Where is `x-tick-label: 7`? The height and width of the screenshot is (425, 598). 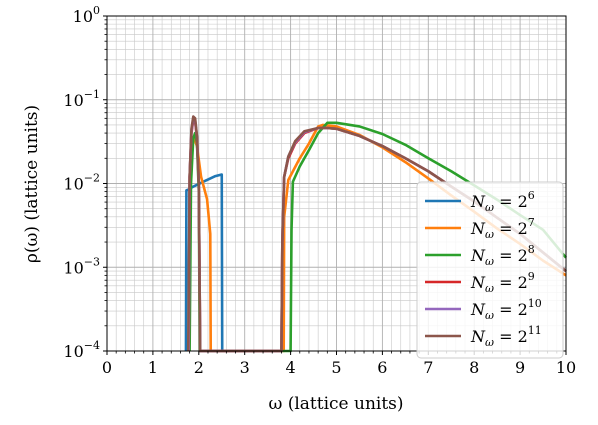 x-tick-label: 7 is located at coordinates (428, 367).